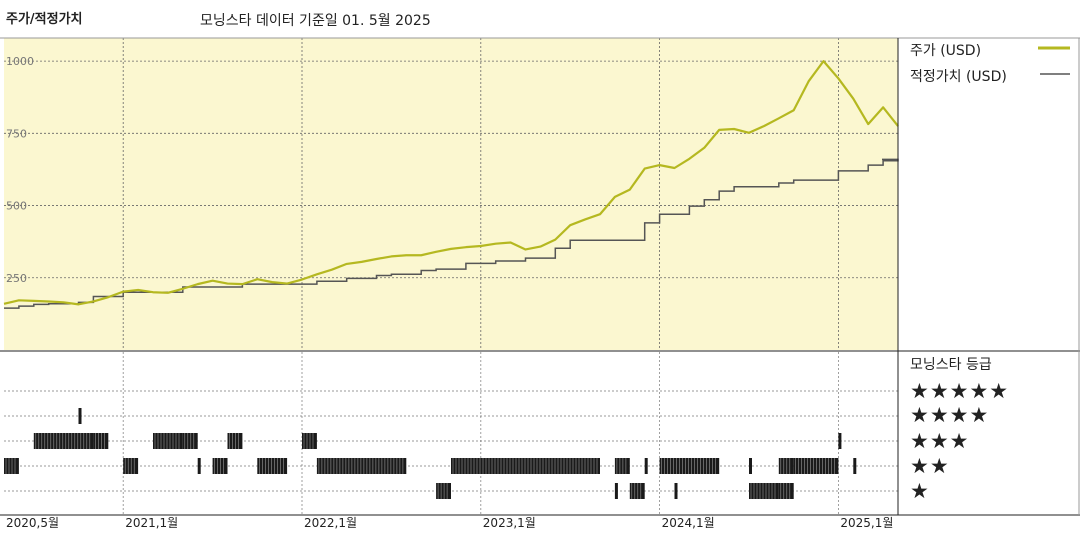 This screenshot has width=1080, height=540. I want to click on legend-price-label: 주가 (USD), so click(946, 51).